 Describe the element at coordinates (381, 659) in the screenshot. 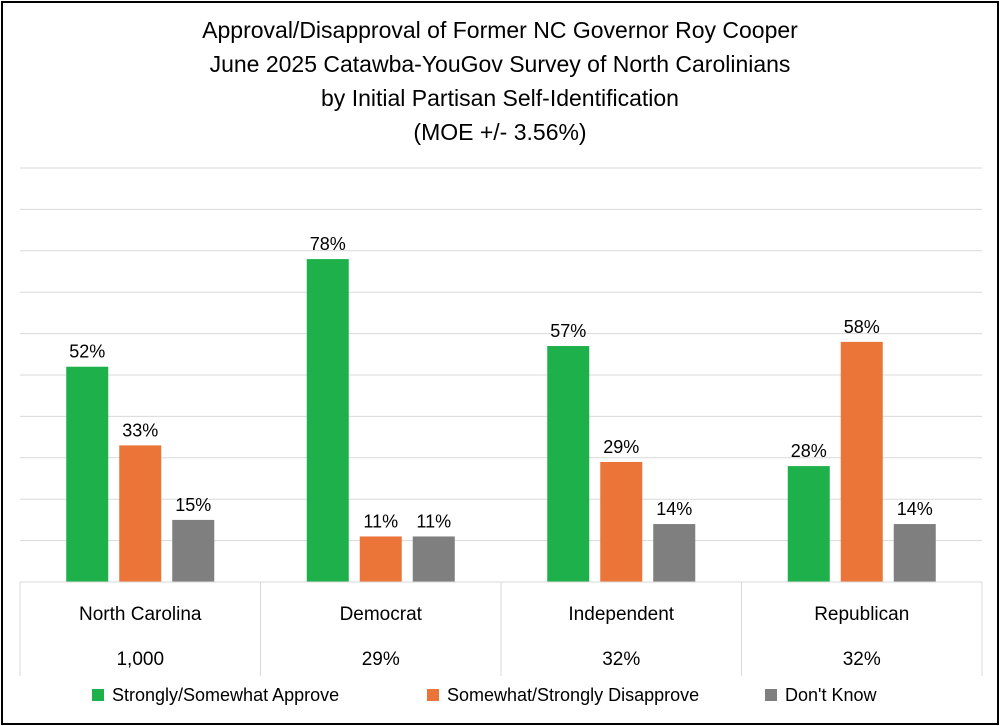

I see `category-subtitle: 29%` at that location.